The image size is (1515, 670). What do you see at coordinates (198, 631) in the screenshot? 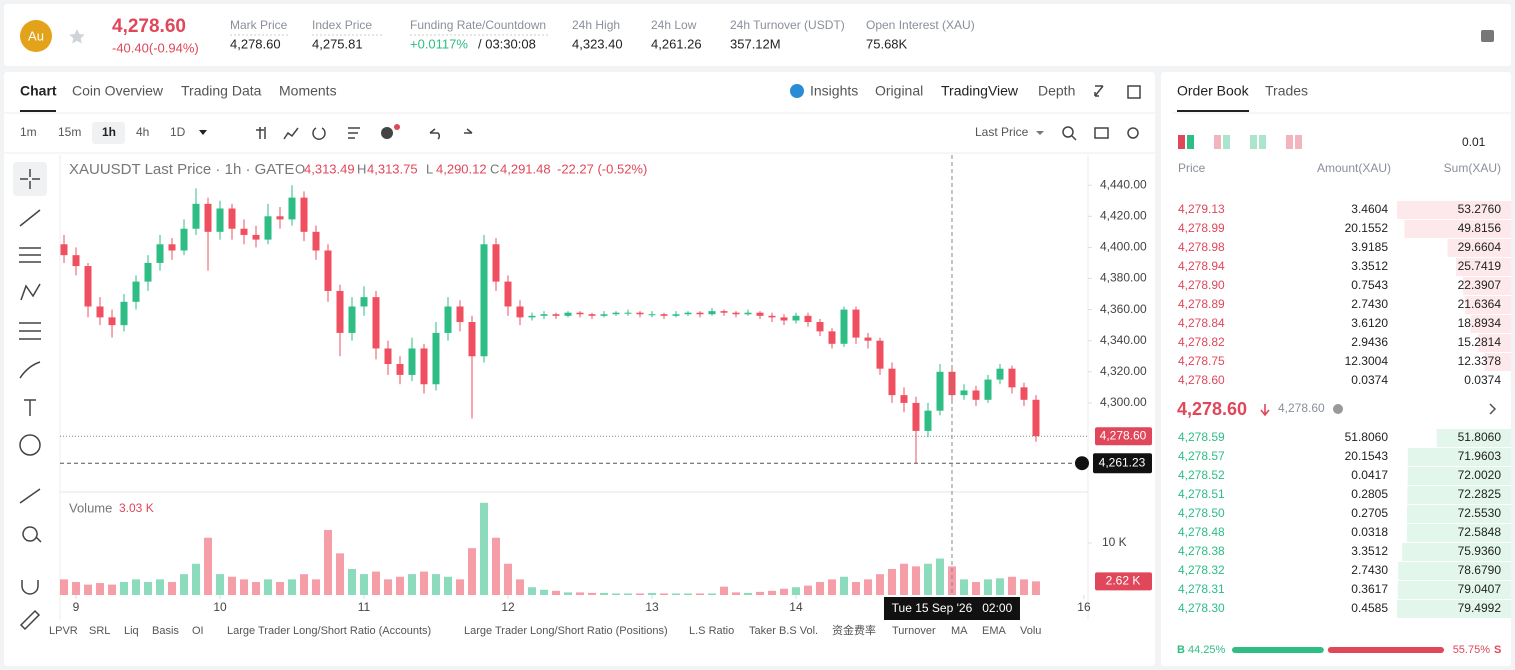
I see `indicator: OI` at bounding box center [198, 631].